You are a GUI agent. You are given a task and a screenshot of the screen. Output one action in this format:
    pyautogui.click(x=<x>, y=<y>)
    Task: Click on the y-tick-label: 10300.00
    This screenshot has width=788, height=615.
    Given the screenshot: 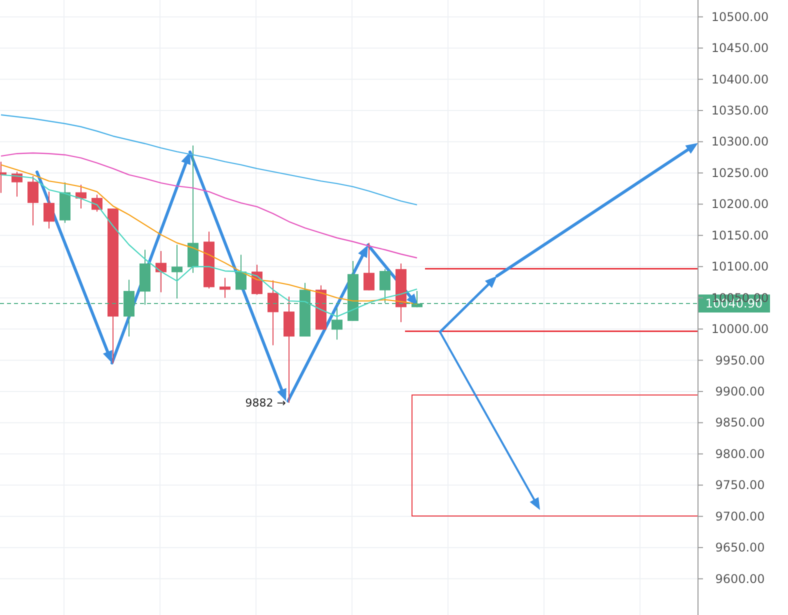 What is the action you would take?
    pyautogui.click(x=740, y=141)
    